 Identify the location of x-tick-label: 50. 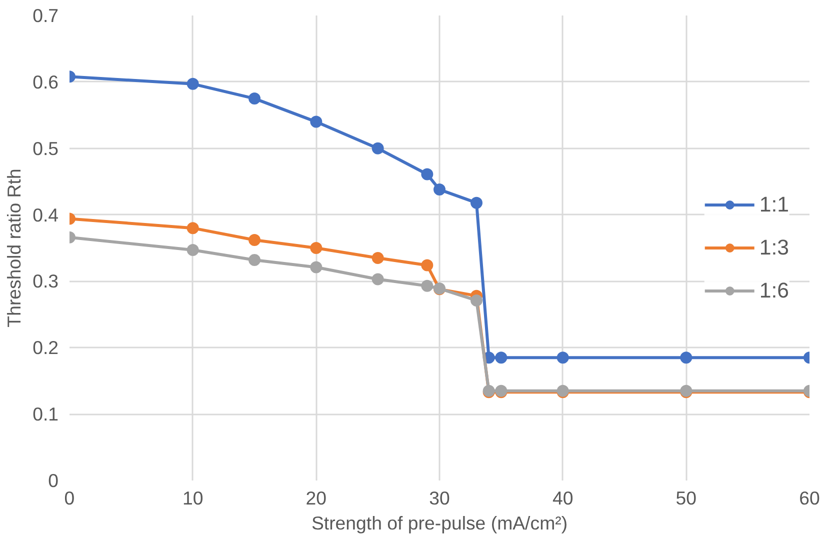
(686, 498).